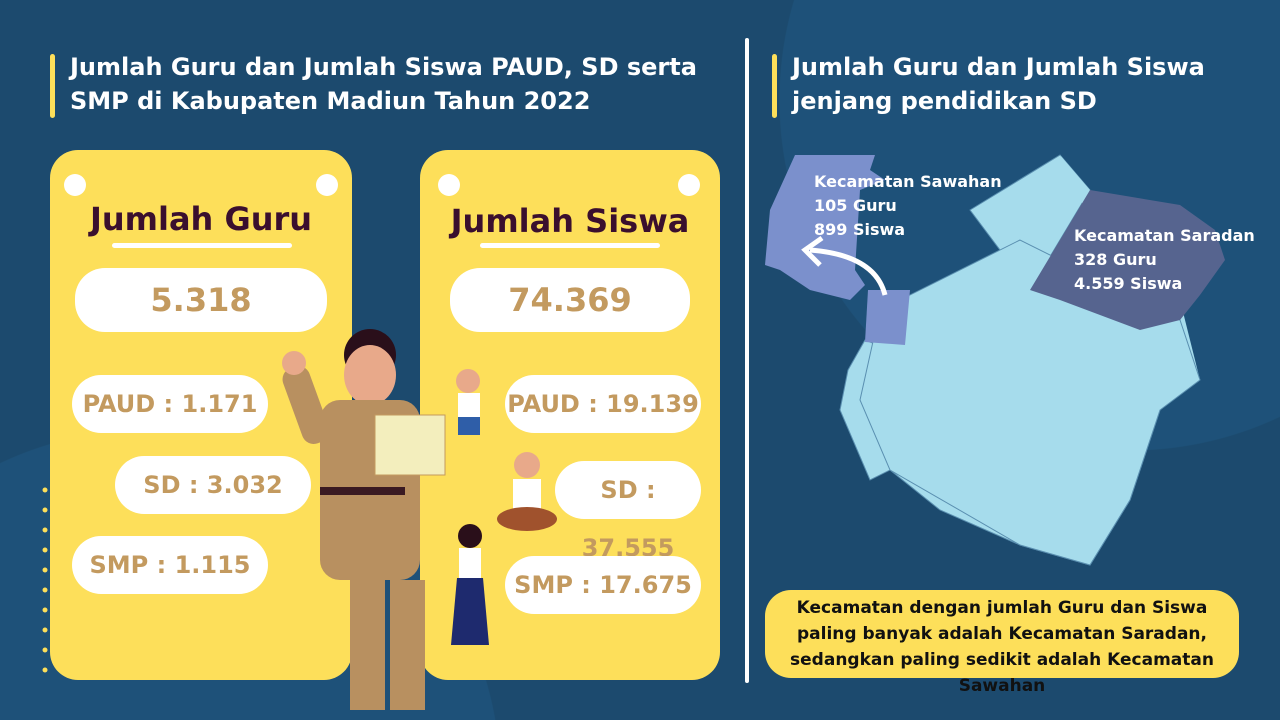 The image size is (1280, 720). Describe the element at coordinates (1115, 259) in the screenshot. I see `saradan-guru: 328 Guru` at that location.